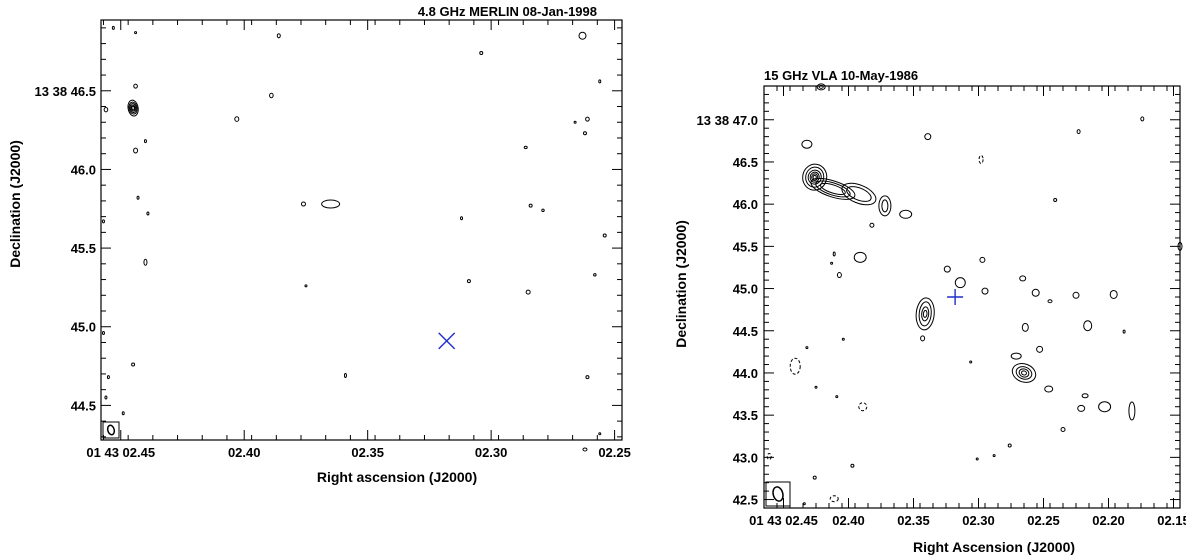  What do you see at coordinates (1171, 520) in the screenshot?
I see `x-tick-label: 02.15` at bounding box center [1171, 520].